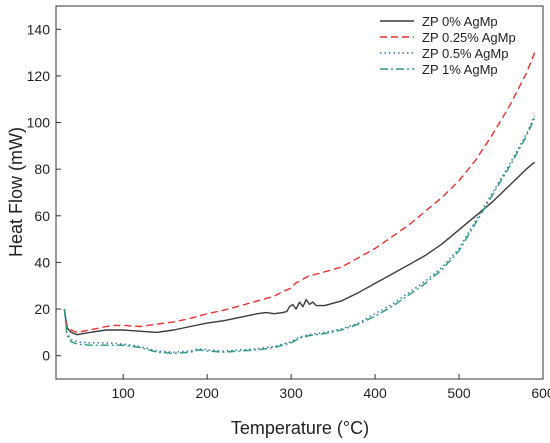 This screenshot has height=443, width=550. I want to click on x-tick-label: 500, so click(459, 393).